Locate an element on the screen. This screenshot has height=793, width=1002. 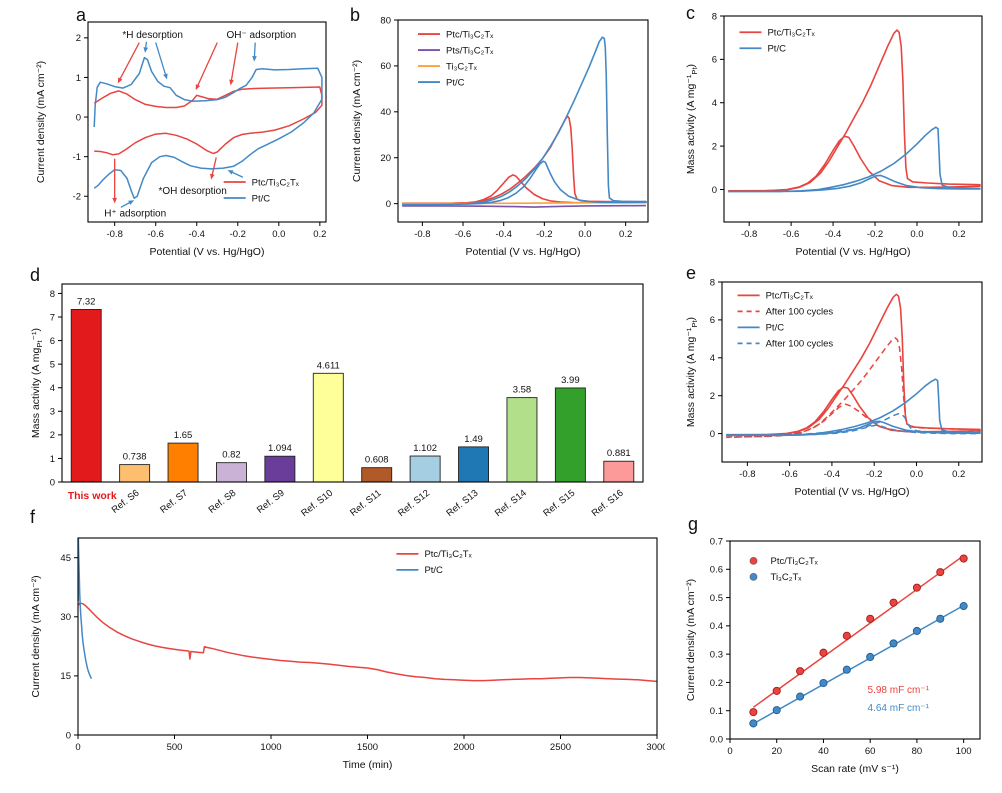
svg-text: 2 is located at coordinates (52, 435).